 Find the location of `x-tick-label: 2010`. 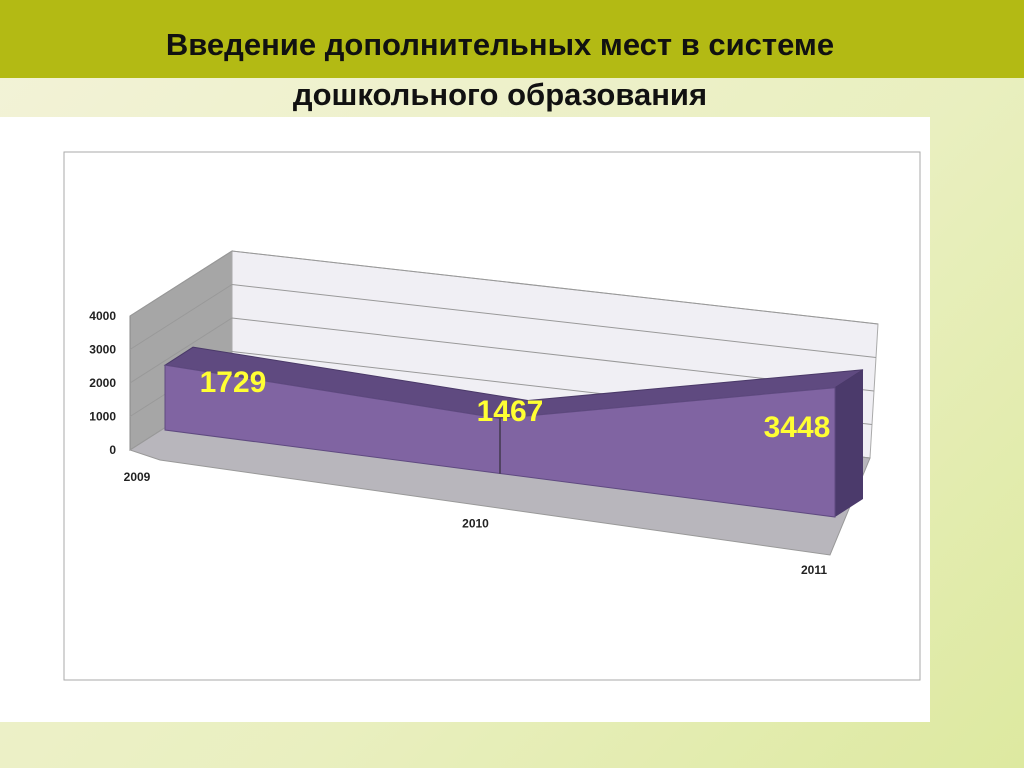

x-tick-label: 2010 is located at coordinates (475, 524).